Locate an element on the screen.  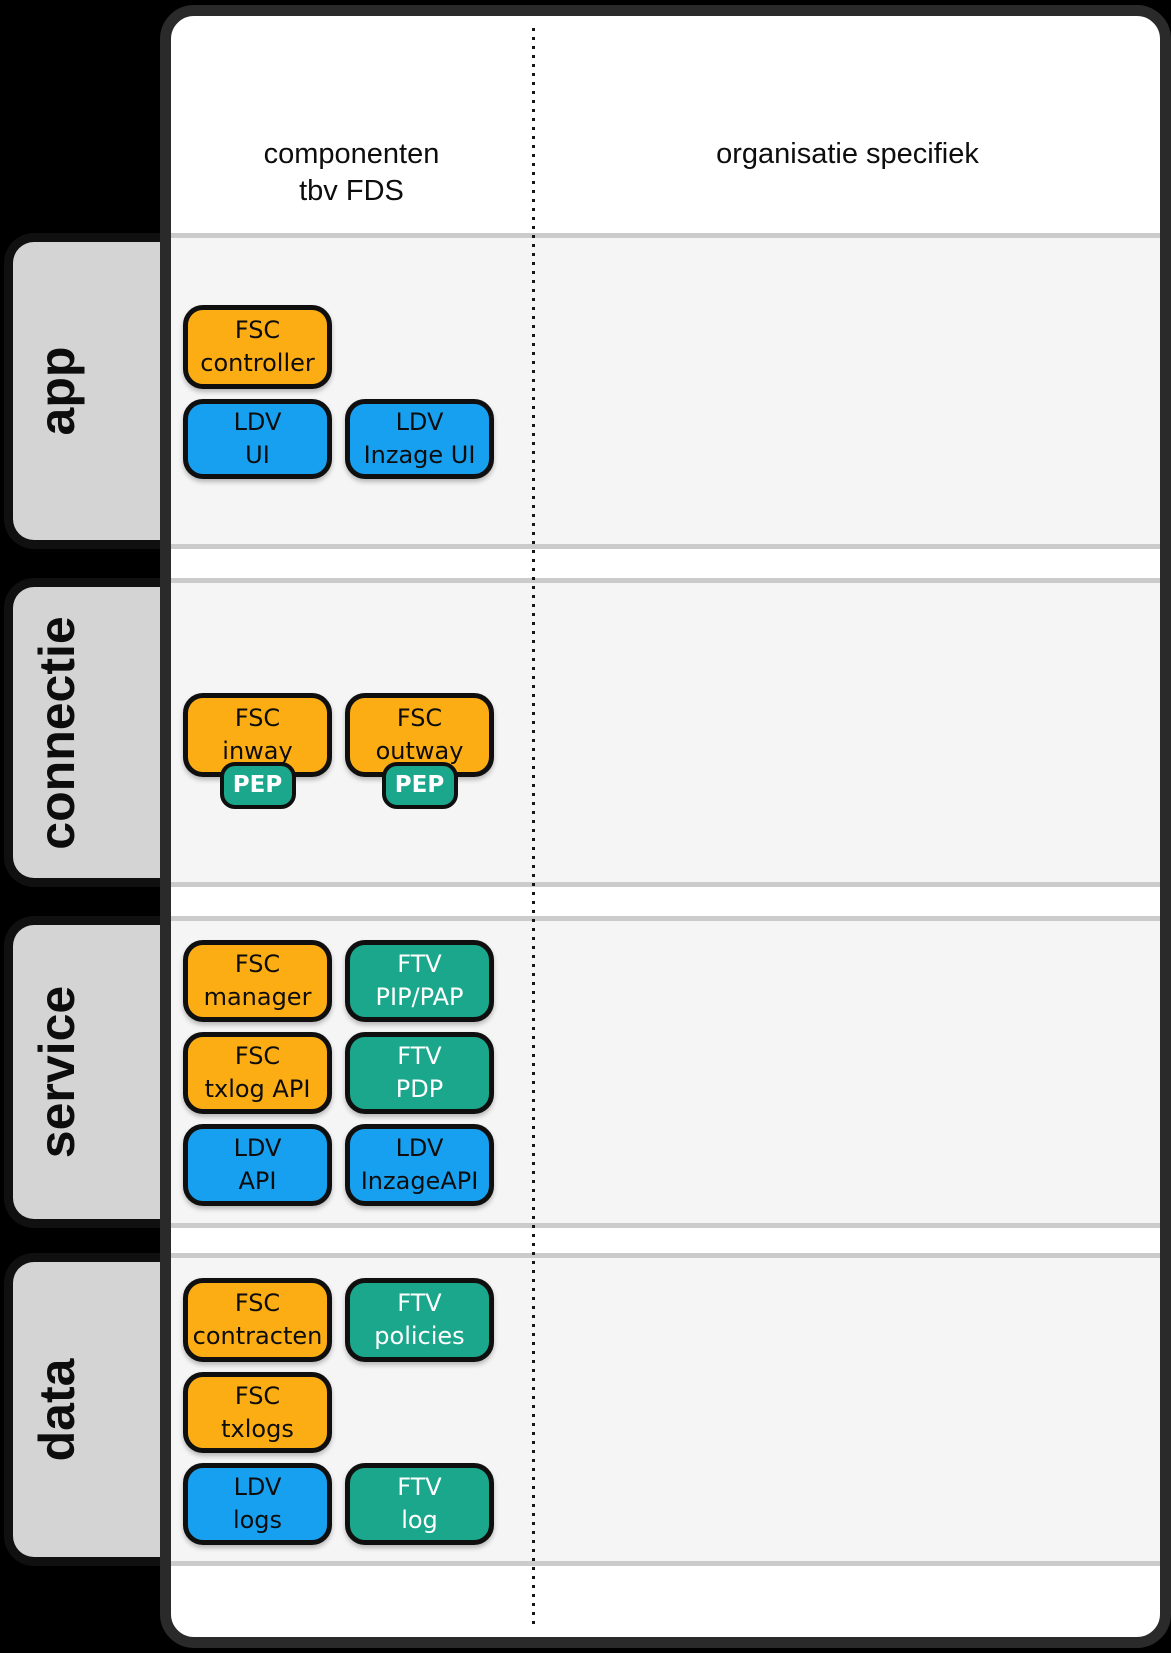
layer-tab-label: connectie is located at coordinates (57, 732).